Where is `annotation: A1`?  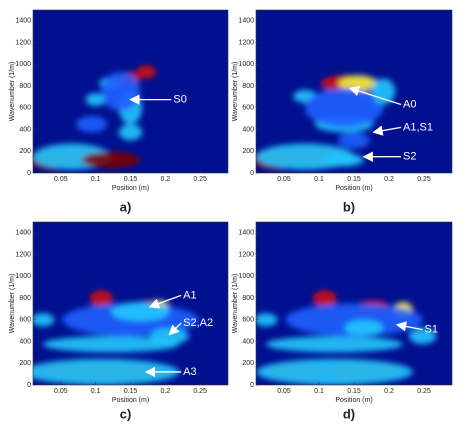
annotation: A1 is located at coordinates (189, 295).